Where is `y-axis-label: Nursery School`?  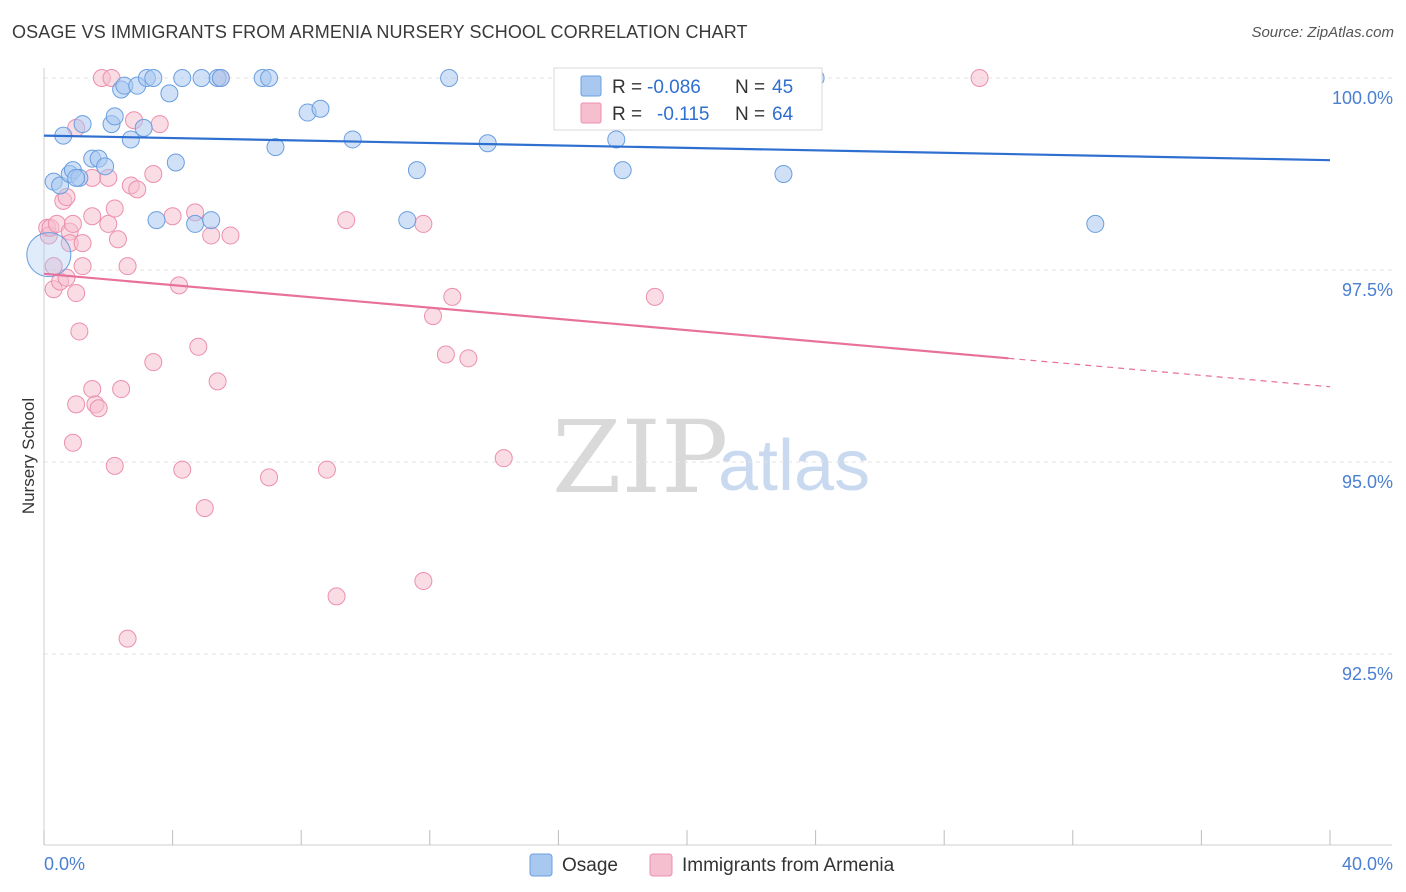
y-axis-label: Nursery School is located at coordinates (28, 456).